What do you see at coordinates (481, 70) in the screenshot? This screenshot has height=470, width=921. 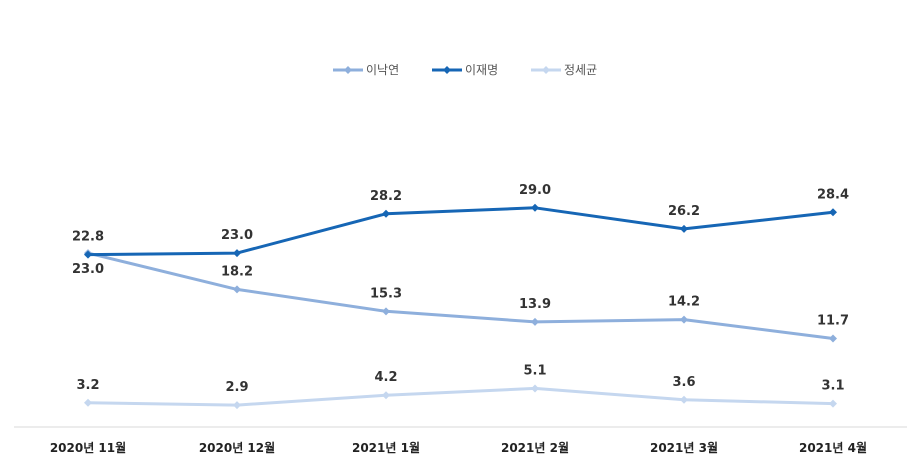 I see `legend-label: 이재명` at bounding box center [481, 70].